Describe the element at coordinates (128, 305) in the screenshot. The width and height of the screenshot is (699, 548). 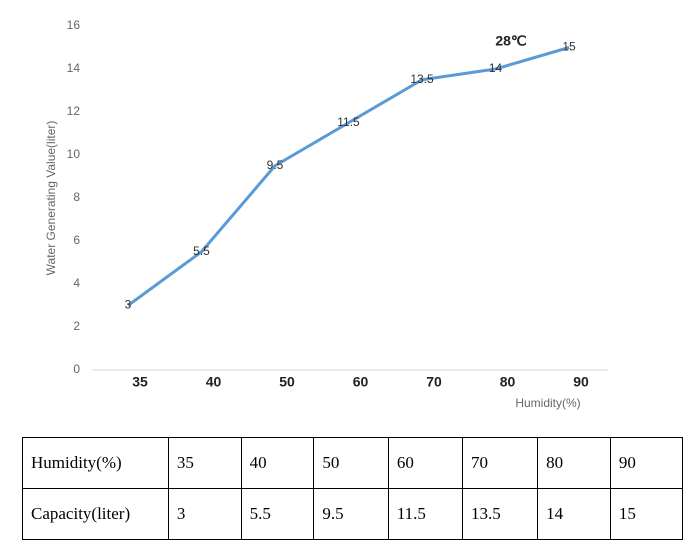
I see `data-label: 3` at that location.